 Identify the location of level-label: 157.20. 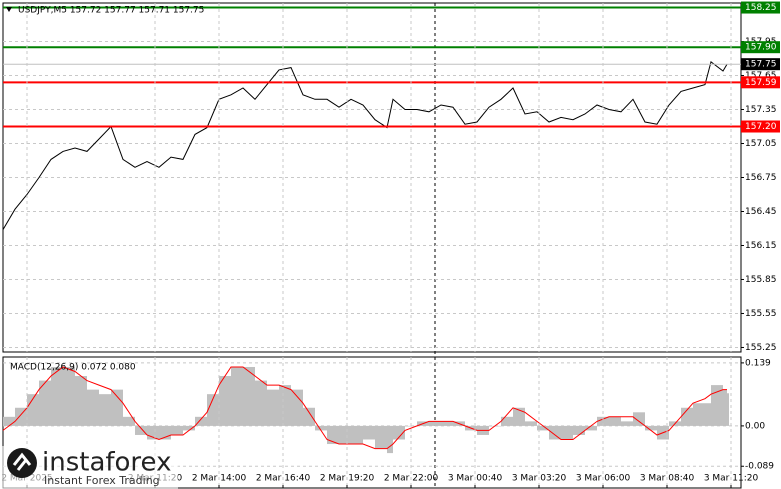
(761, 127).